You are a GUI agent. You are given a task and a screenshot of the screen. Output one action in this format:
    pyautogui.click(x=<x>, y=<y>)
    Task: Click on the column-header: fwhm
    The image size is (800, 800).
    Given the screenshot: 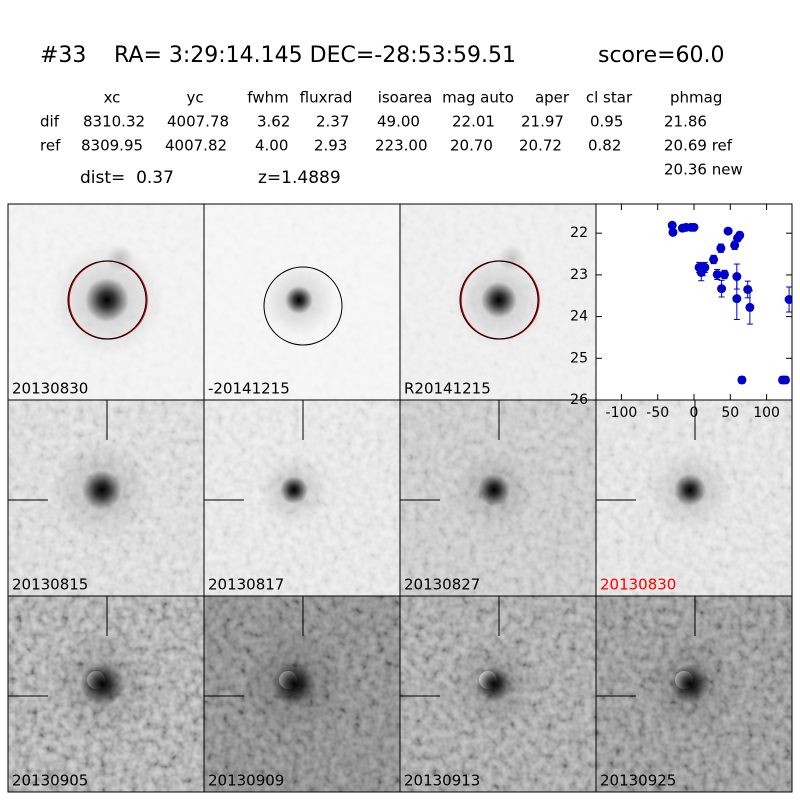 What is the action you would take?
    pyautogui.click(x=267, y=98)
    